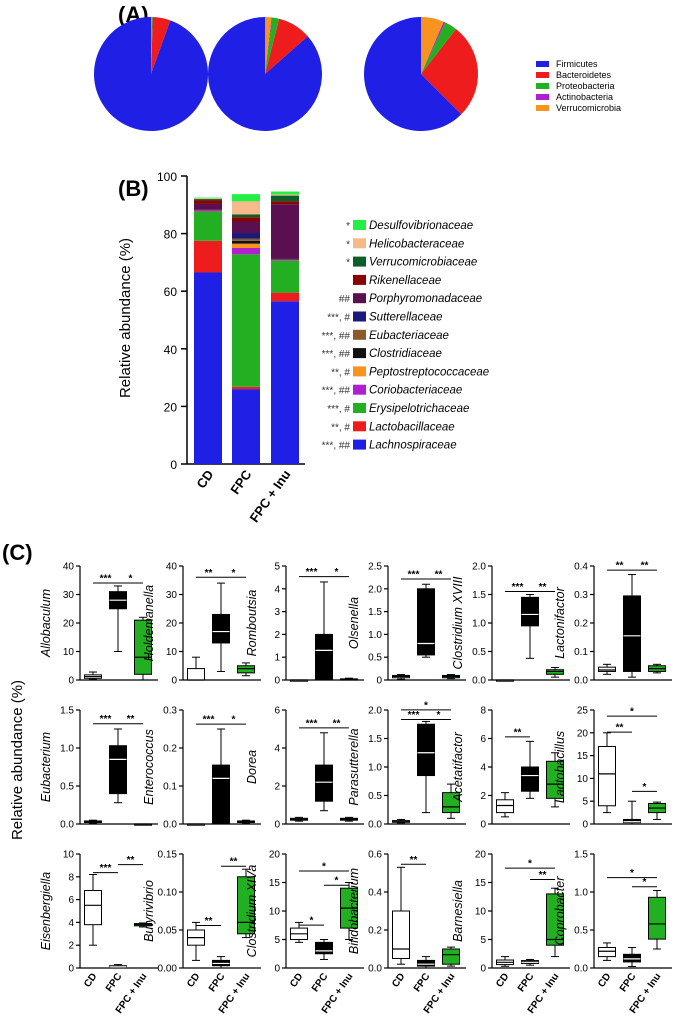 The image size is (685, 1022). I want to click on genus-title: Bifidobacterium, so click(354, 911).